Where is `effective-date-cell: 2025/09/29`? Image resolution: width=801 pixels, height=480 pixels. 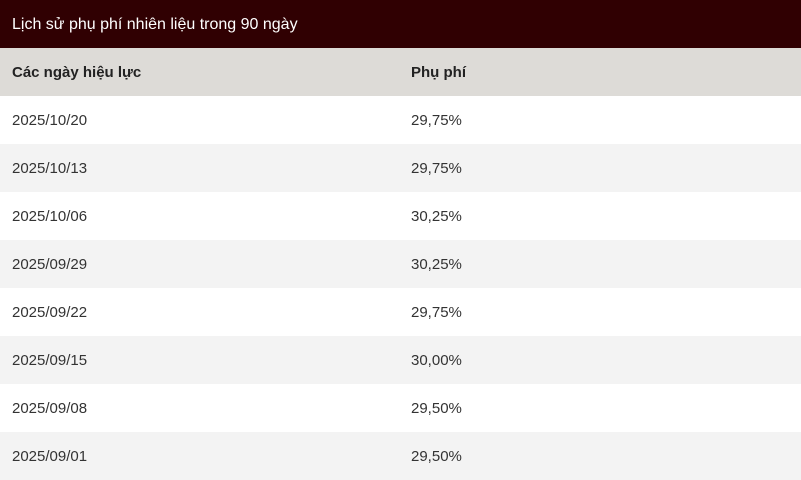
effective-date-cell: 2025/09/29 is located at coordinates (50, 264).